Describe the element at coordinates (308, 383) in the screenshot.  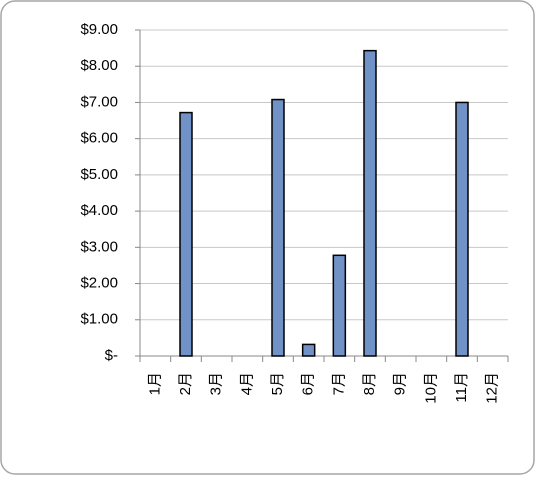
I see `x-tick-label: 6月` at that location.